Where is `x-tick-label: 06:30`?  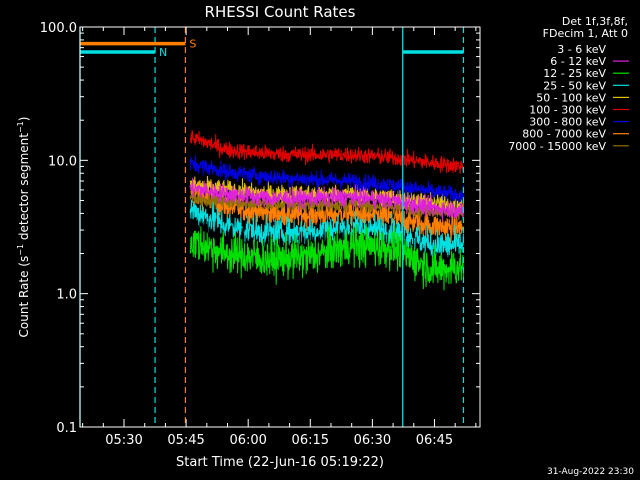
x-tick-label: 06:30 is located at coordinates (372, 440).